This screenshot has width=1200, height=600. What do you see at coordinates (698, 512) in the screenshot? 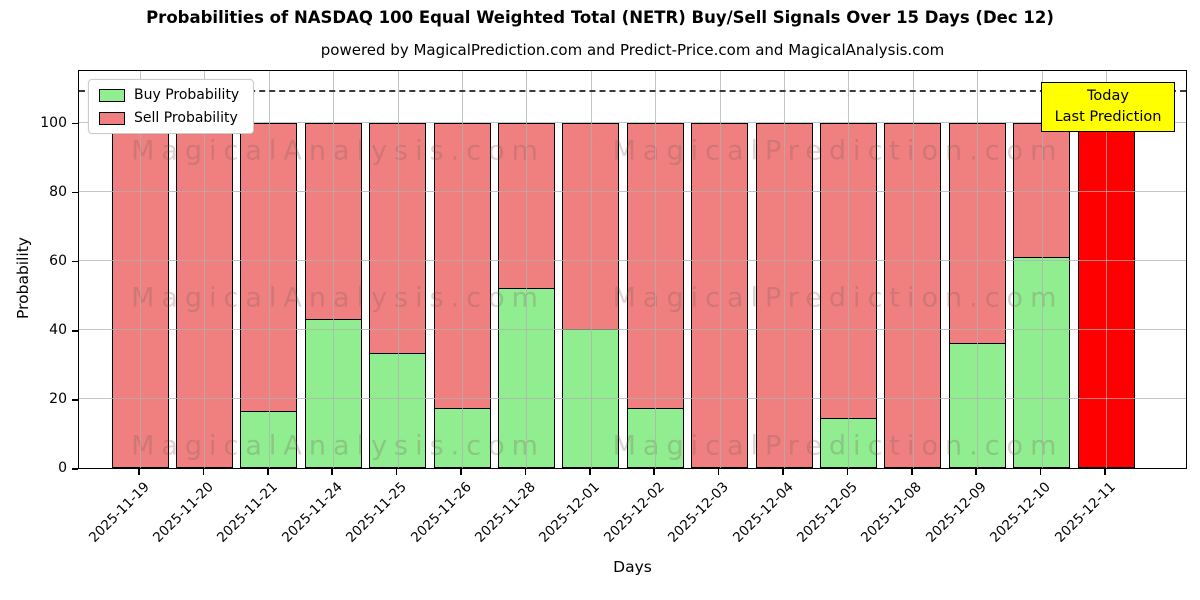
I see `x-tick-label-2025-12-03: 2025-12-03` at bounding box center [698, 512].